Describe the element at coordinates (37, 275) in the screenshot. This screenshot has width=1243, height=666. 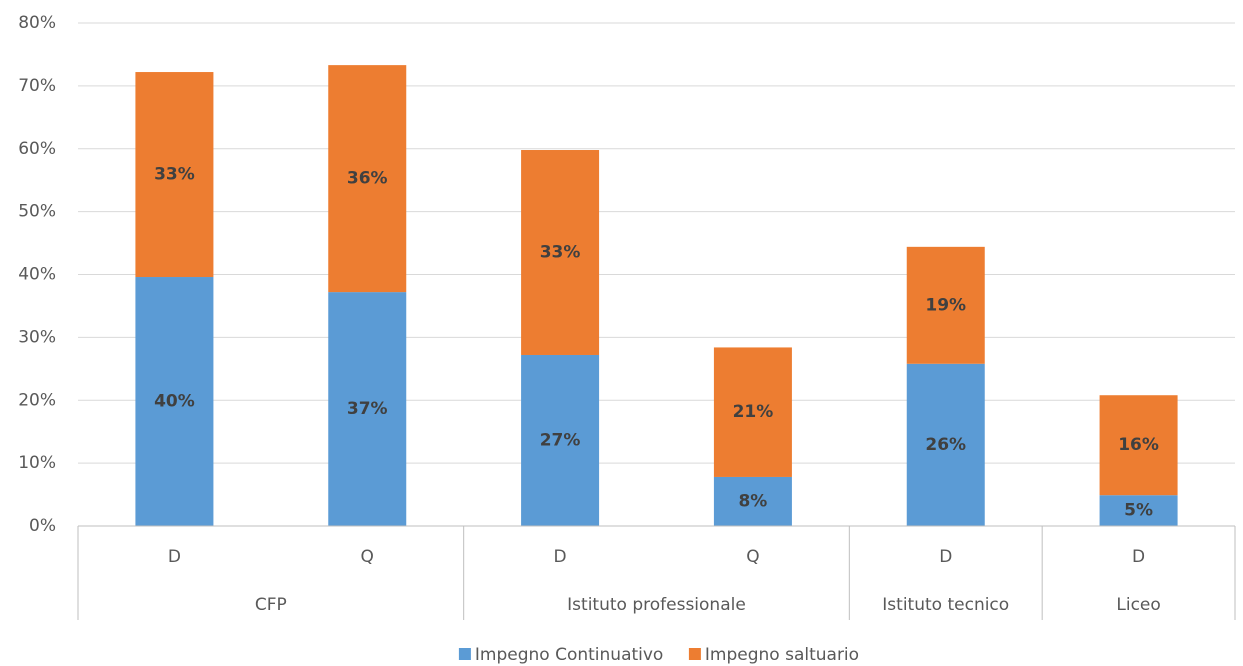
I see `y-tick-label: 40%` at that location.